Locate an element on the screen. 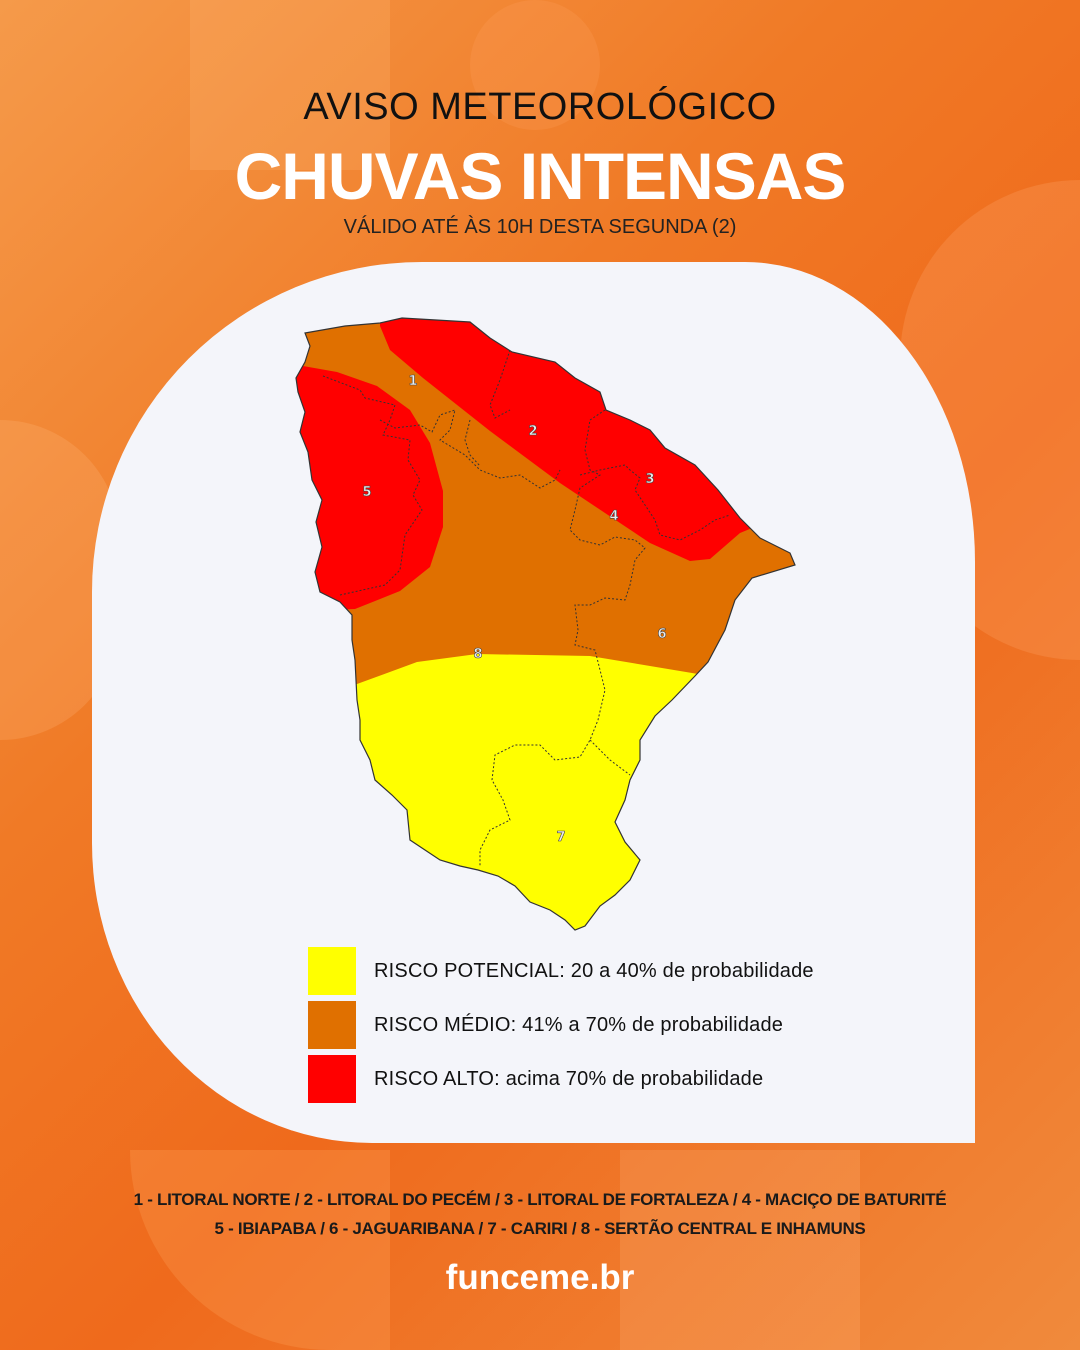 The width and height of the screenshot is (1080, 1350). validity-subtitle: VÁLIDO ATÉ ÀS 10H DESTA SEGUNDA (2) is located at coordinates (540, 227).